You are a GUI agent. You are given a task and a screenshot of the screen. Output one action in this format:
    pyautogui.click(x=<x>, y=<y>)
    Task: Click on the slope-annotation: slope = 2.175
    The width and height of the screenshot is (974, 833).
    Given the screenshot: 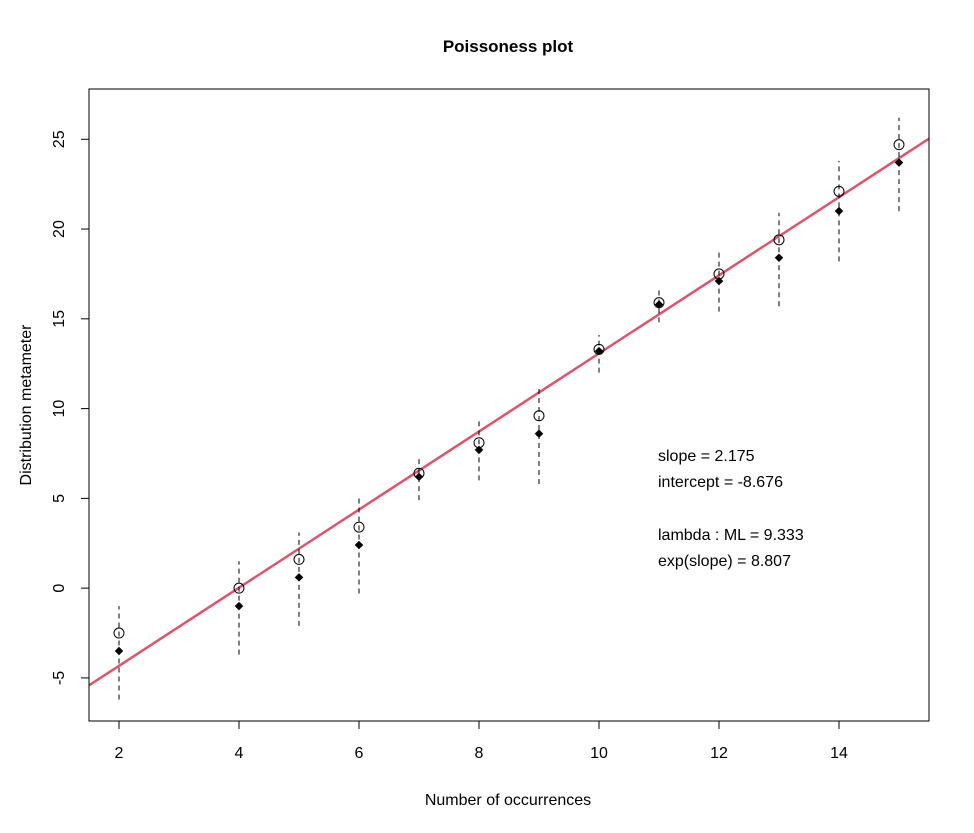 What is the action you would take?
    pyautogui.click(x=706, y=456)
    